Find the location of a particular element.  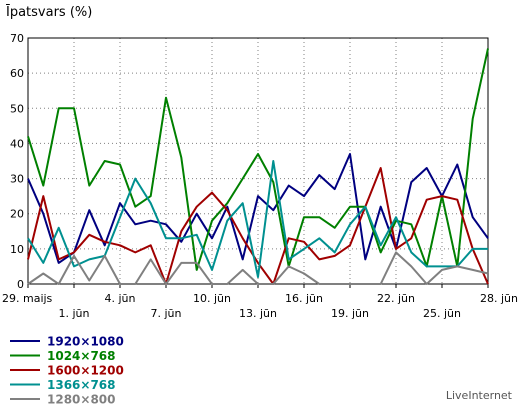

y-tick-label: 10 is located at coordinates (17, 249).